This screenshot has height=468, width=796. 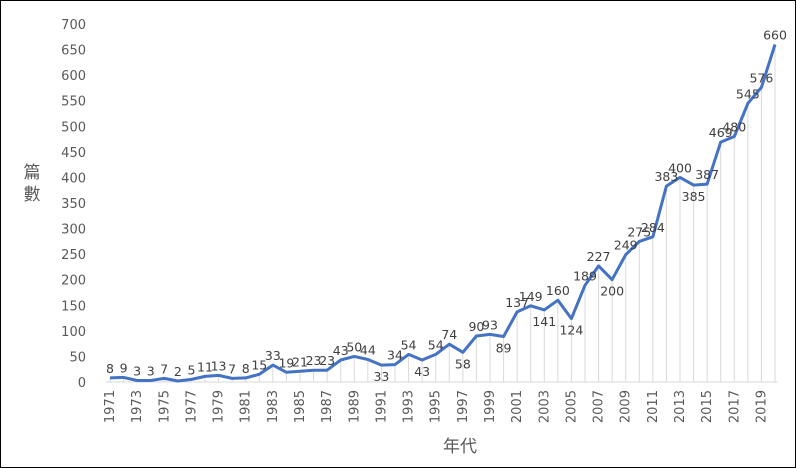 What do you see at coordinates (82, 383) in the screenshot?
I see `y-tick-label: 0` at bounding box center [82, 383].